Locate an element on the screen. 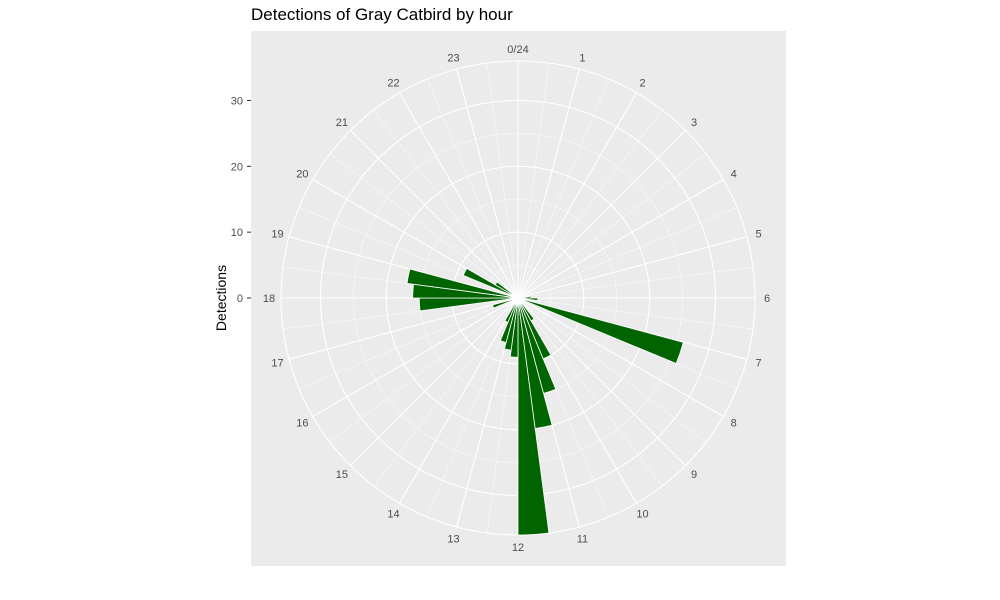 The image size is (1000, 600). chart-title: Detections of Gray Catbird by hour is located at coordinates (382, 14).